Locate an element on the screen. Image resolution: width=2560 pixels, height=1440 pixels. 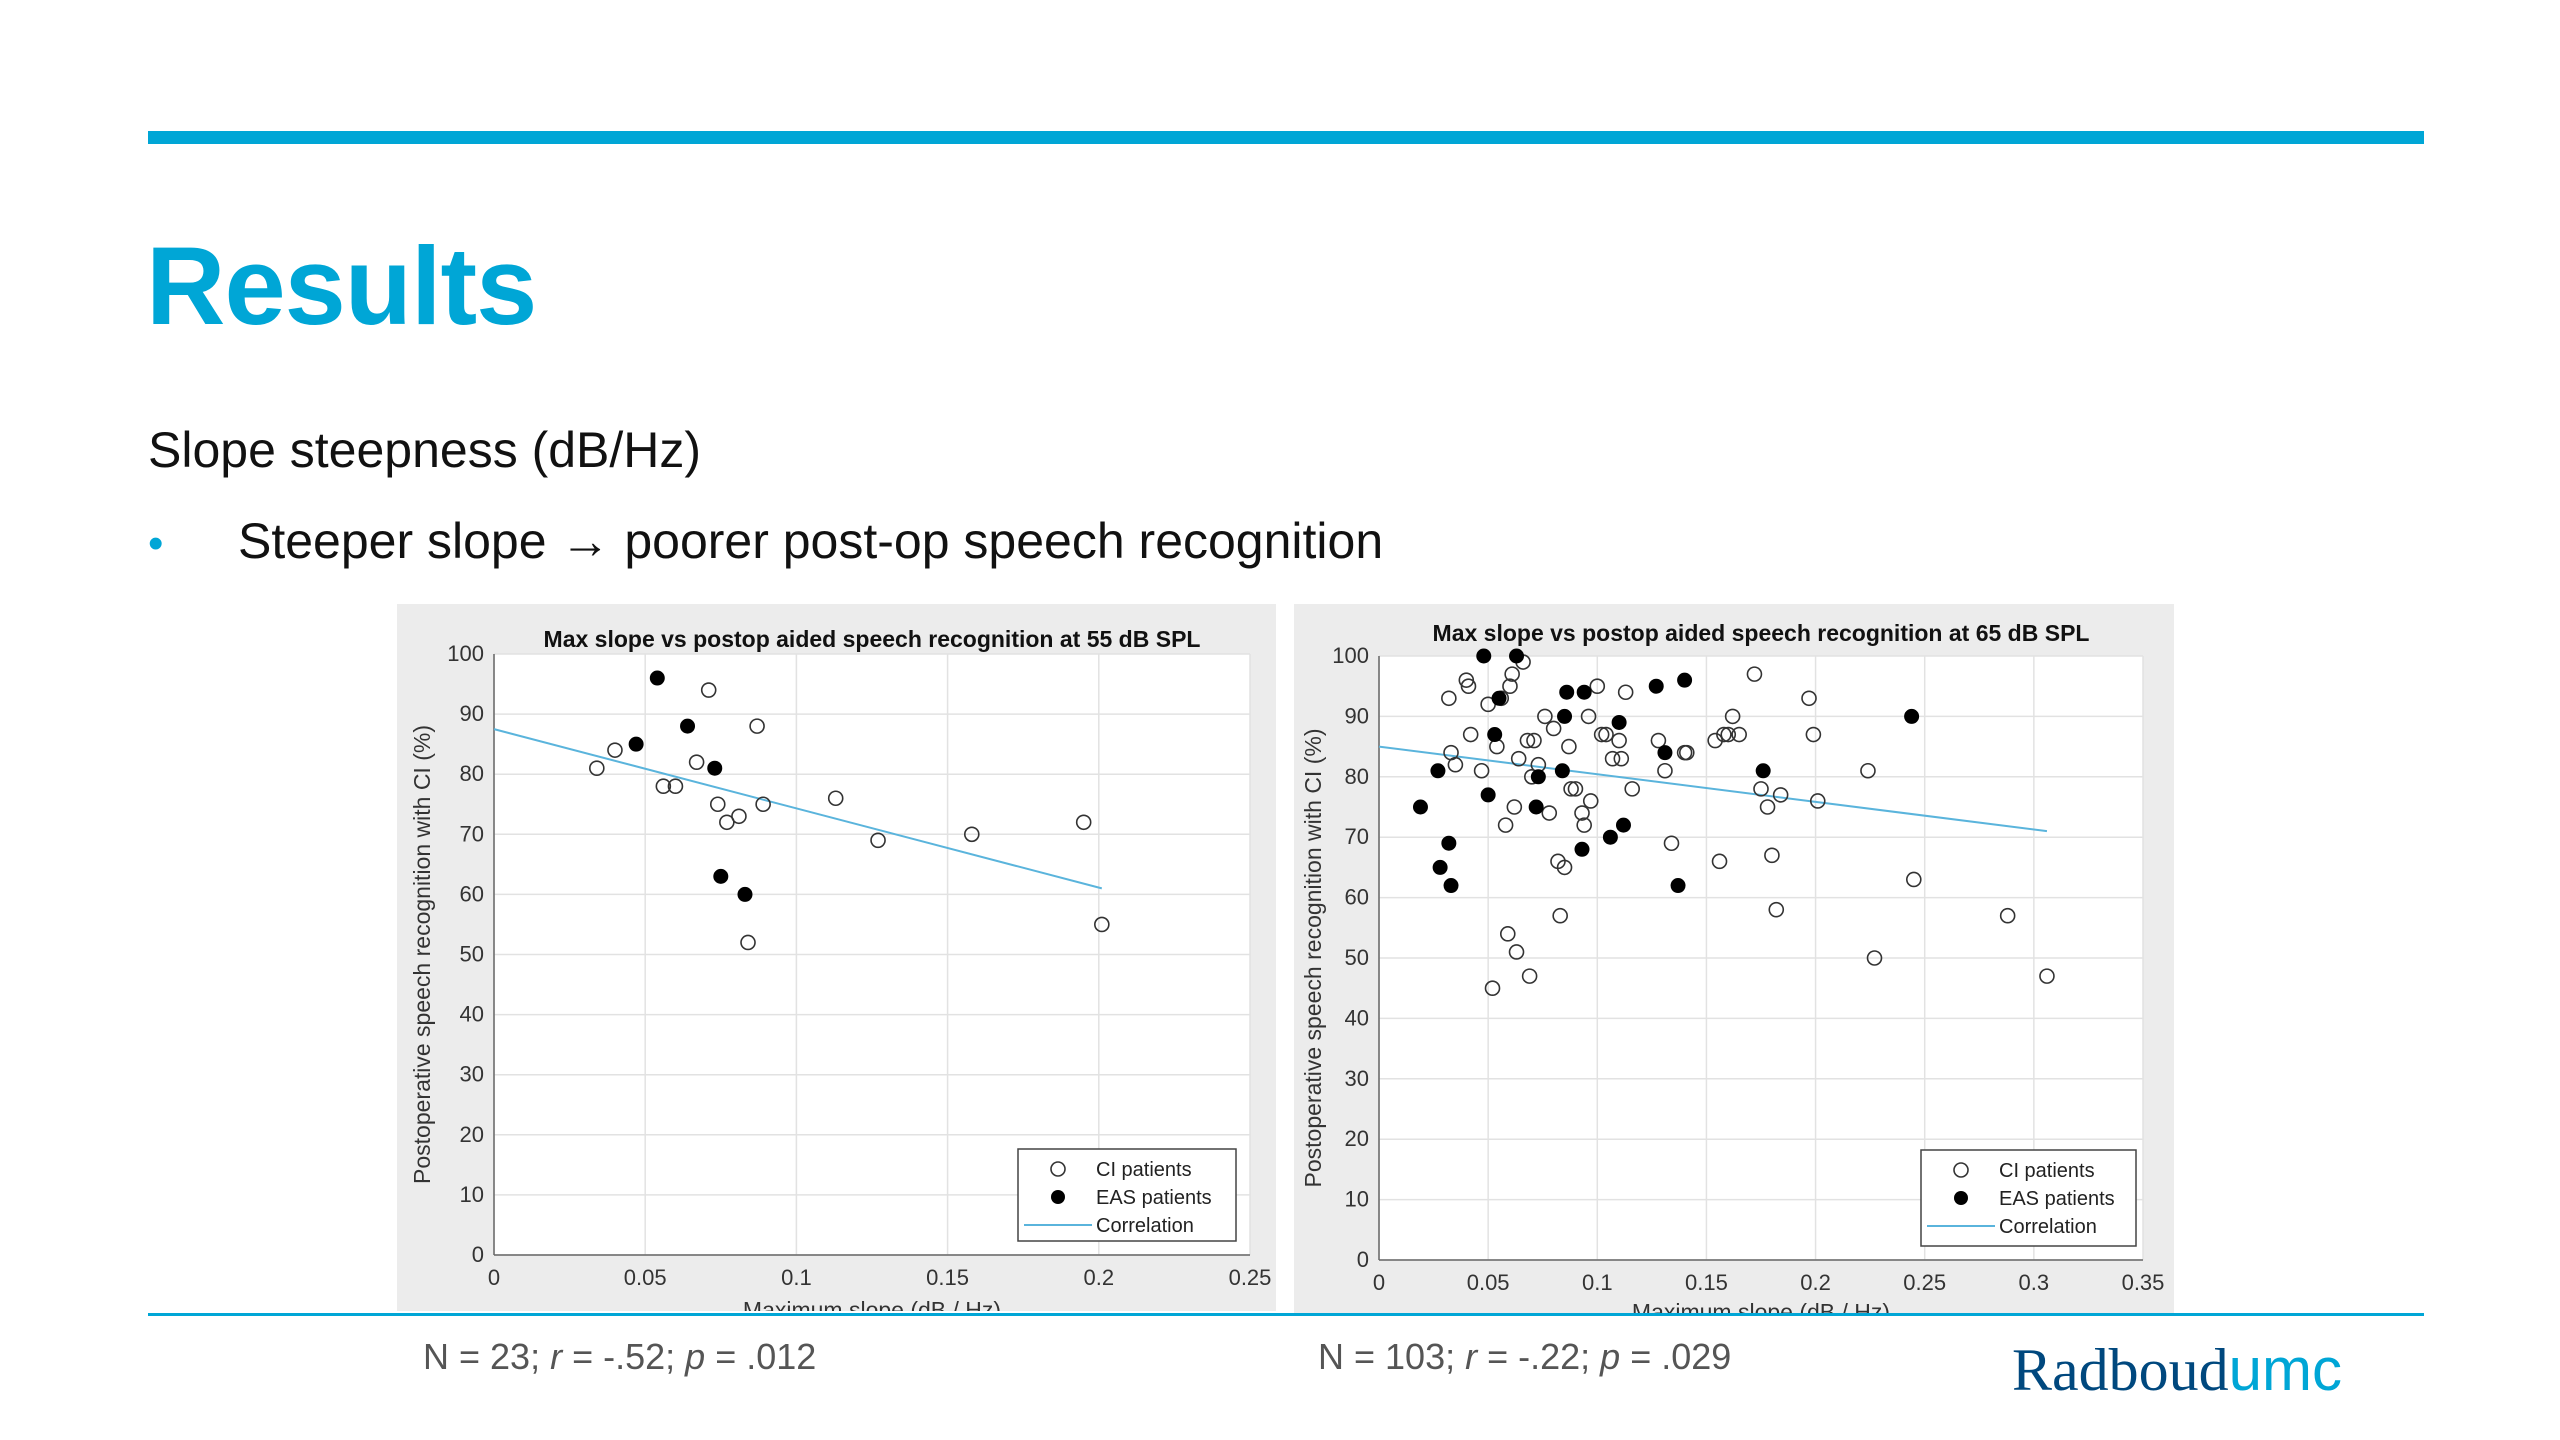
legend-eas-marker is located at coordinates (1058, 1197).